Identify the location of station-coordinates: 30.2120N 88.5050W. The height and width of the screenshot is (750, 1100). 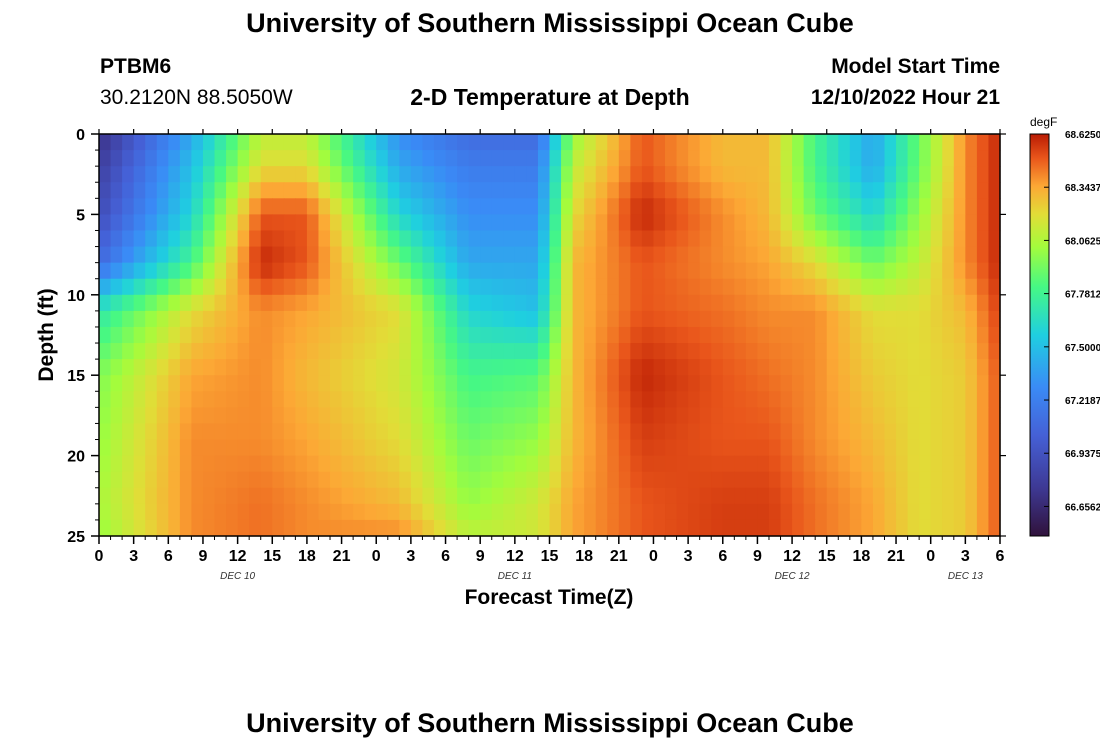
(196, 97).